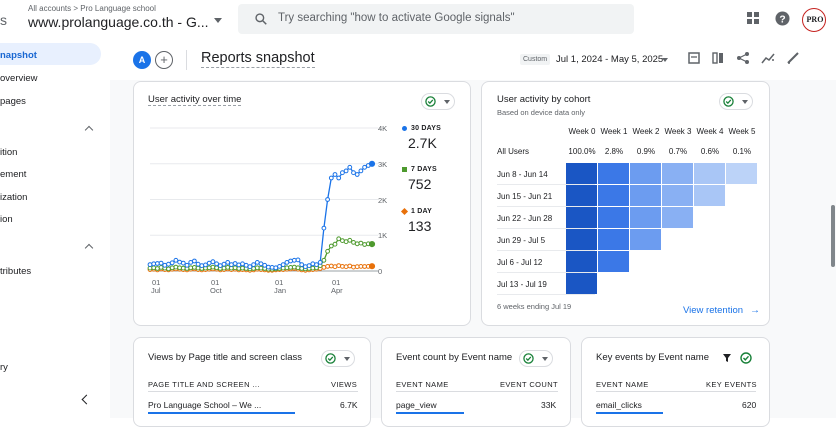 The image size is (836, 427). Describe the element at coordinates (16, 271) in the screenshot. I see `sidebar-item-6: tributes` at that location.